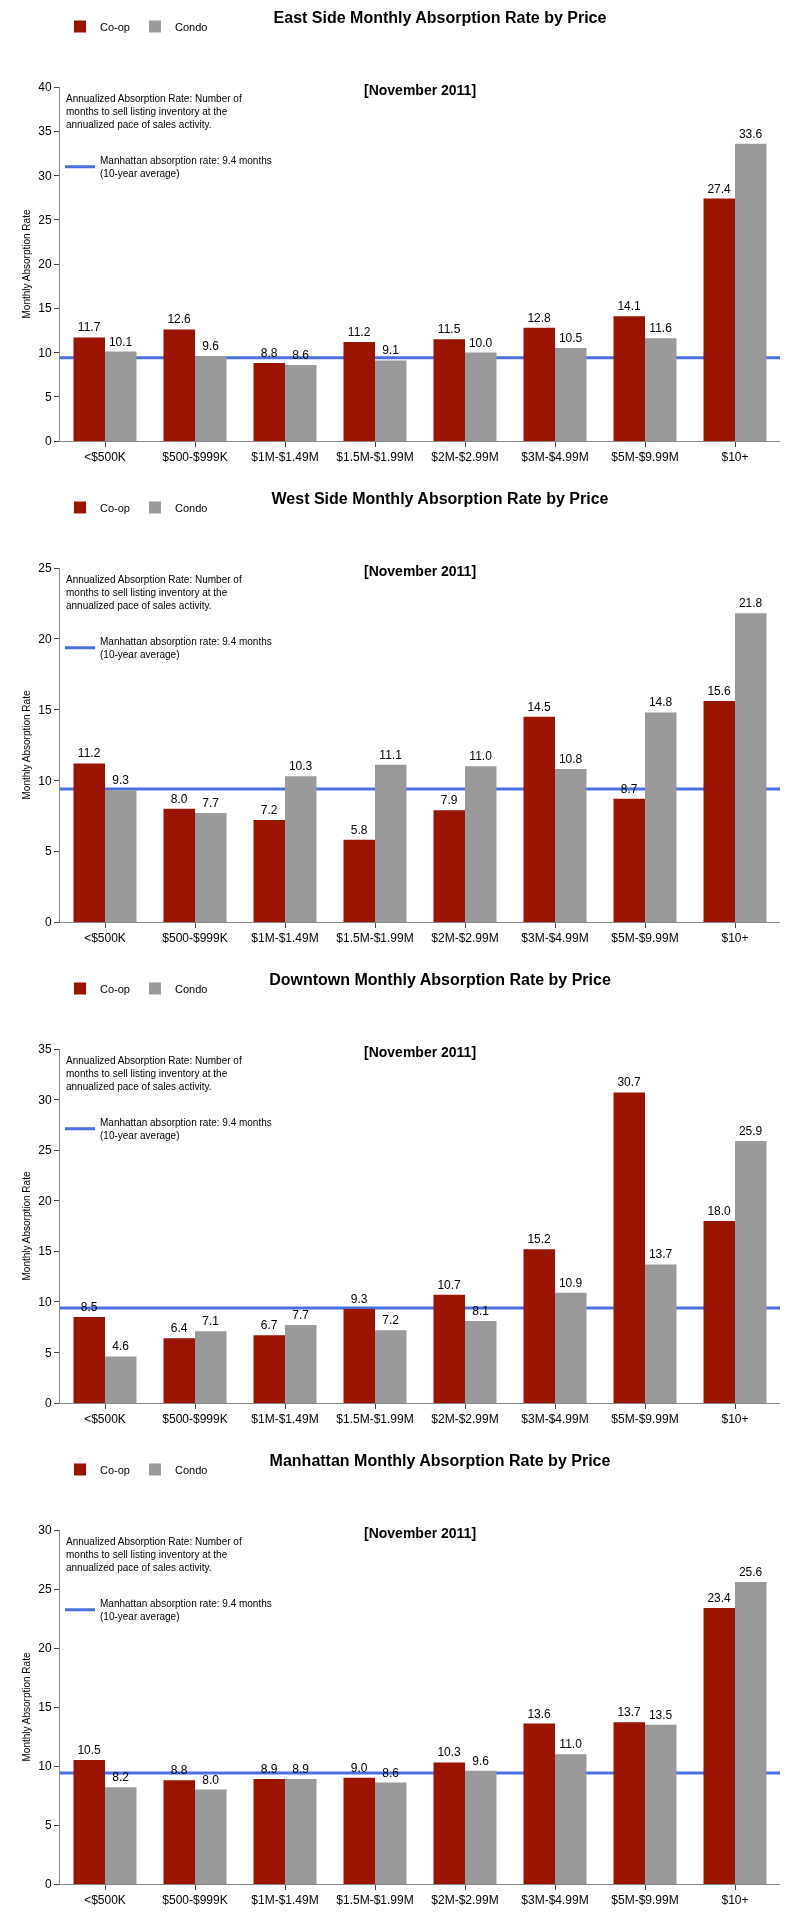  I want to click on data-label: 11.5, so click(449, 329).